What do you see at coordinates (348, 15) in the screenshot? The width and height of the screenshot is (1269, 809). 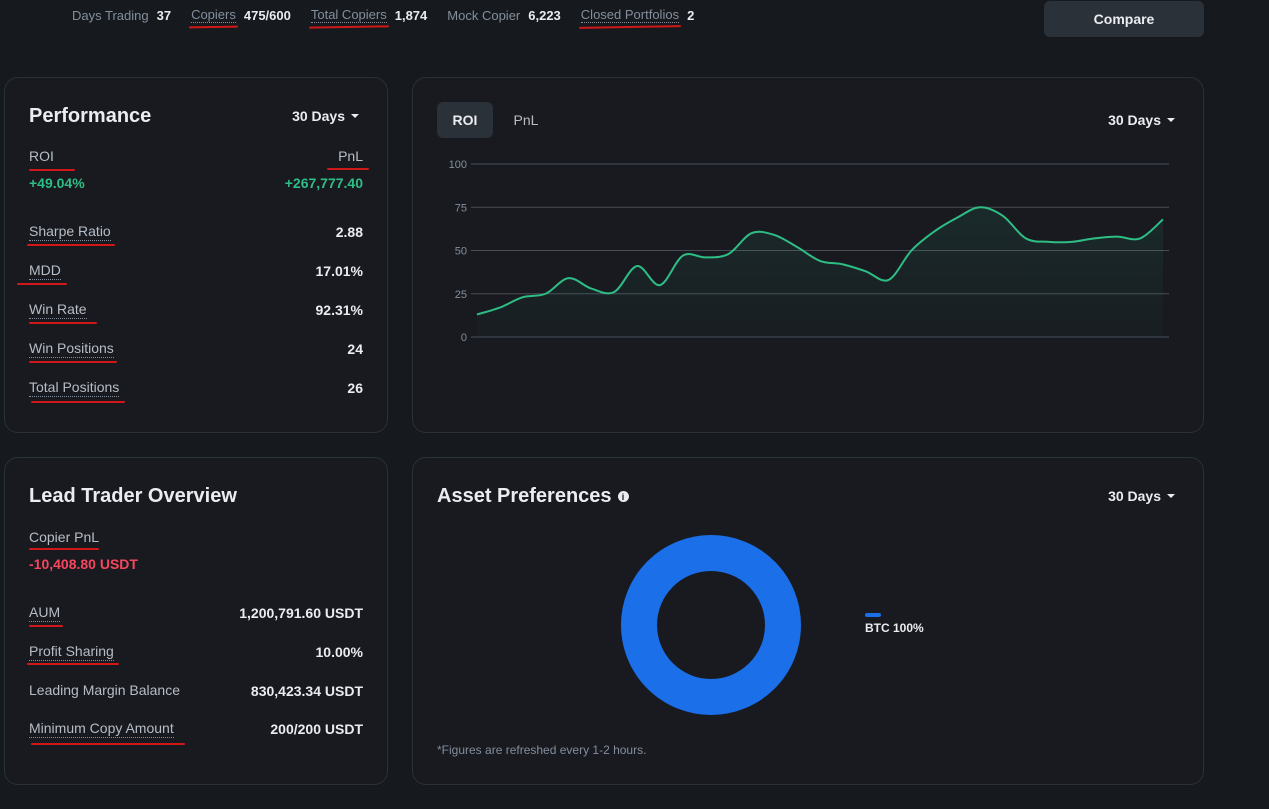 I see `stat-label: Total Copiers` at bounding box center [348, 15].